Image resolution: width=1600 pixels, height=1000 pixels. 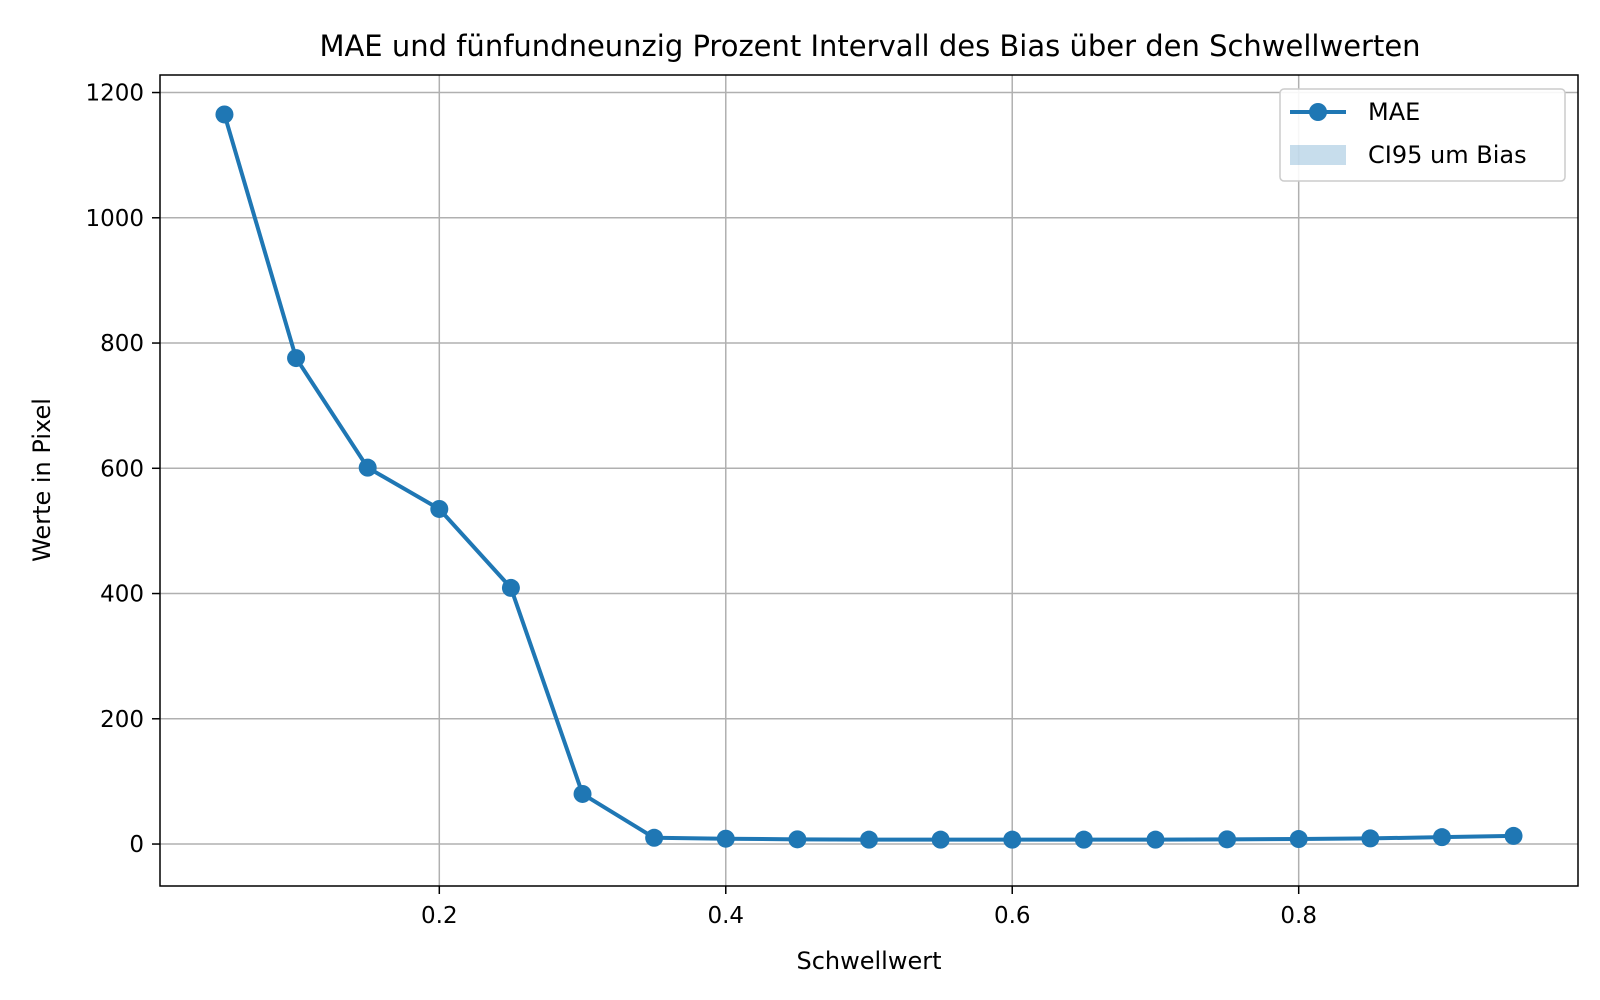 What do you see at coordinates (114, 94) in the screenshot?
I see `y-tick-label: 1200` at bounding box center [114, 94].